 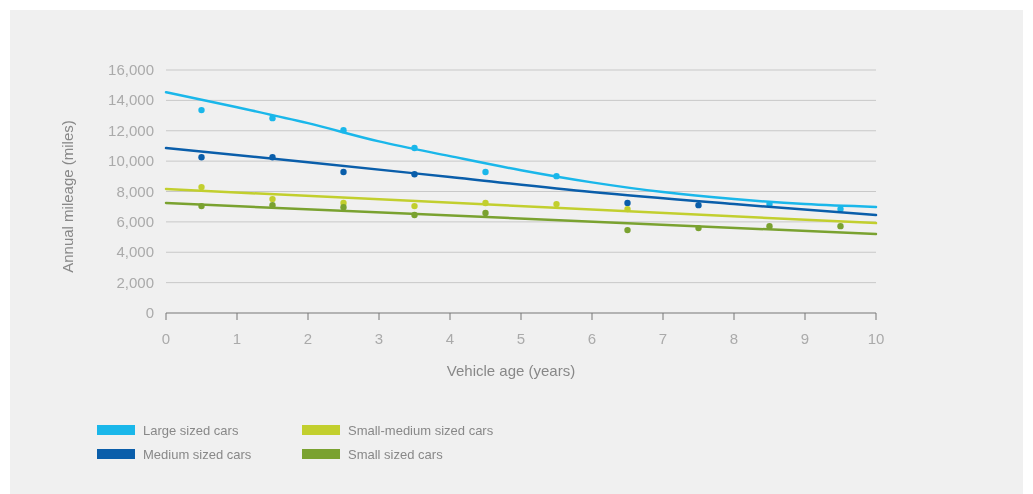 I want to click on x-tick-label: 6, so click(x=592, y=338).